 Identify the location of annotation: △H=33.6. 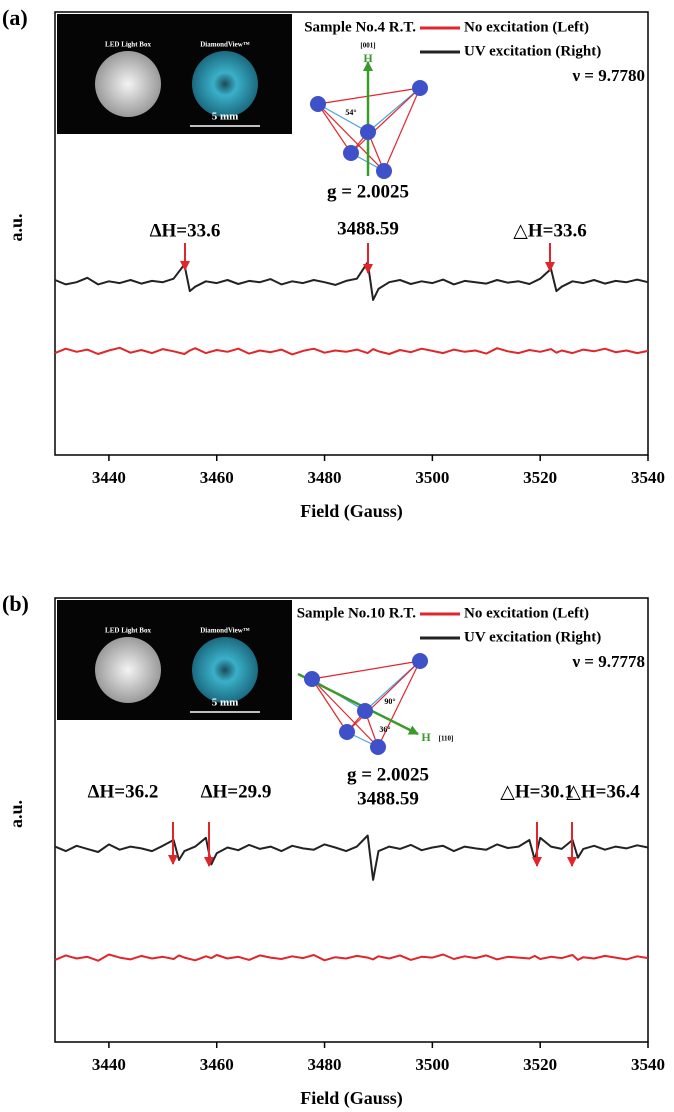
(549, 230).